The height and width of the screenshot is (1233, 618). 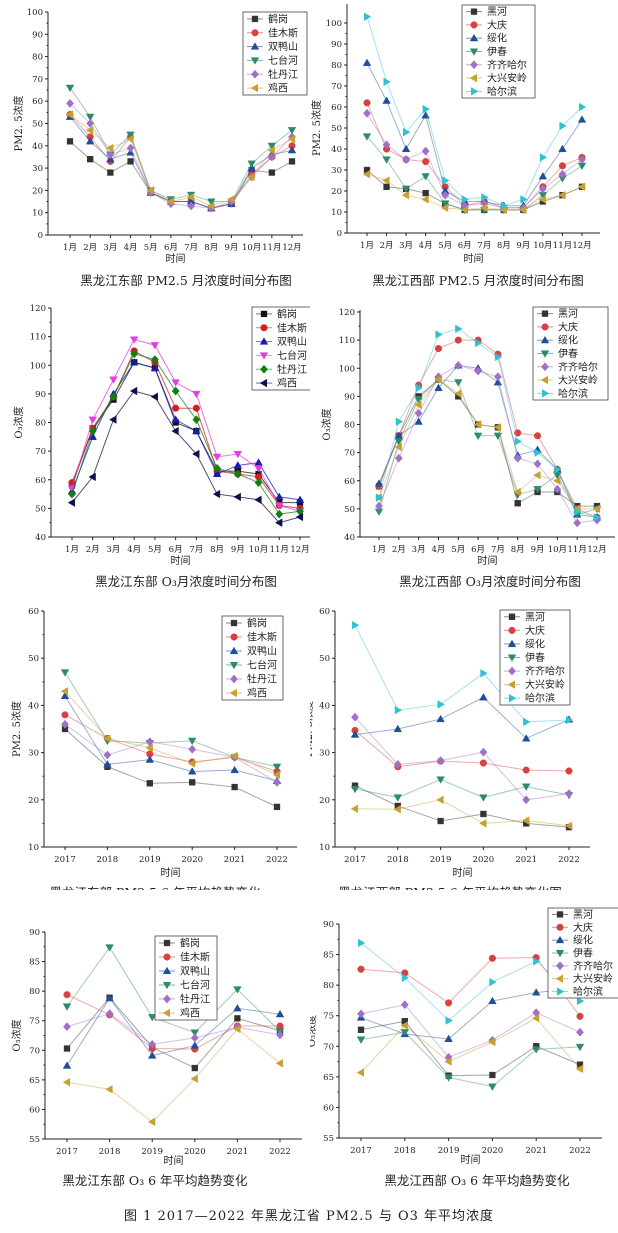 What do you see at coordinates (291, 248) in the screenshot?
I see `x-tick-label: 12月` at bounding box center [291, 248].